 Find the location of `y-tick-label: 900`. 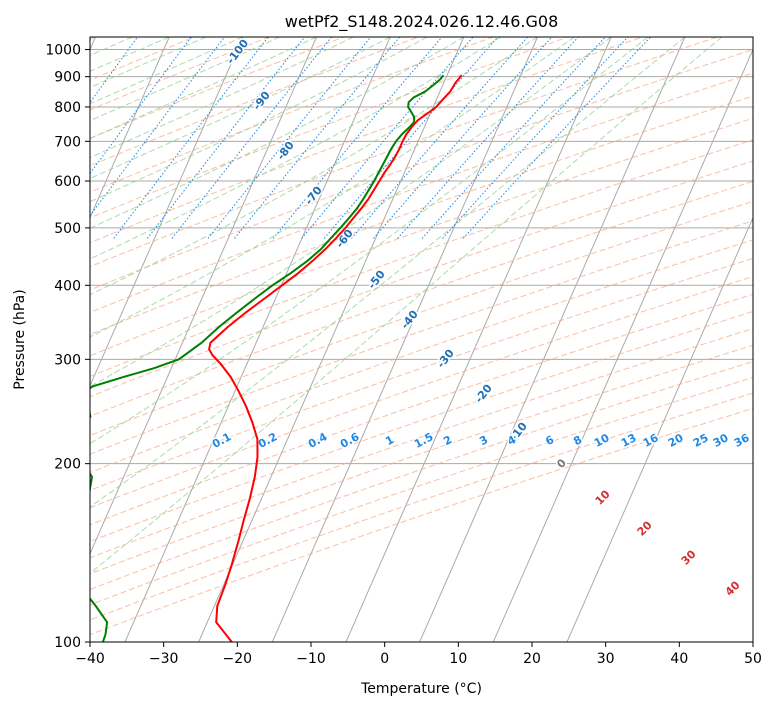

y-tick-label: 900 is located at coordinates (67, 78).